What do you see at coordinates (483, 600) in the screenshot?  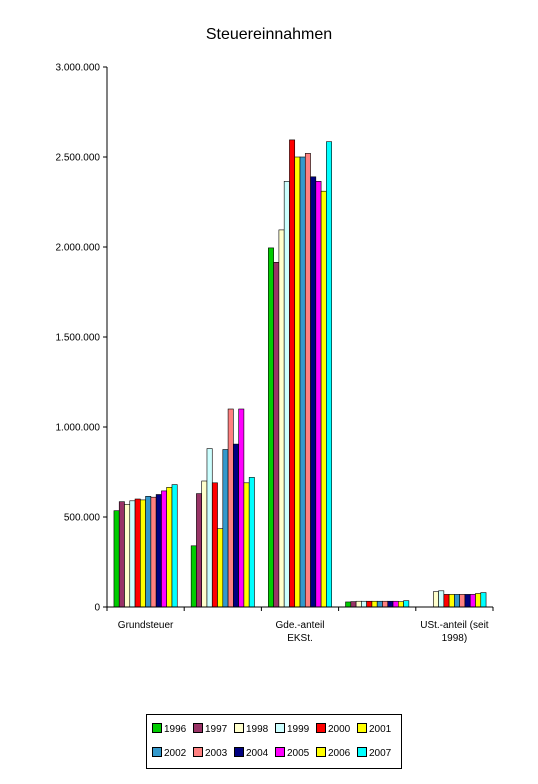 I see `bar-2007-cat4` at bounding box center [483, 600].